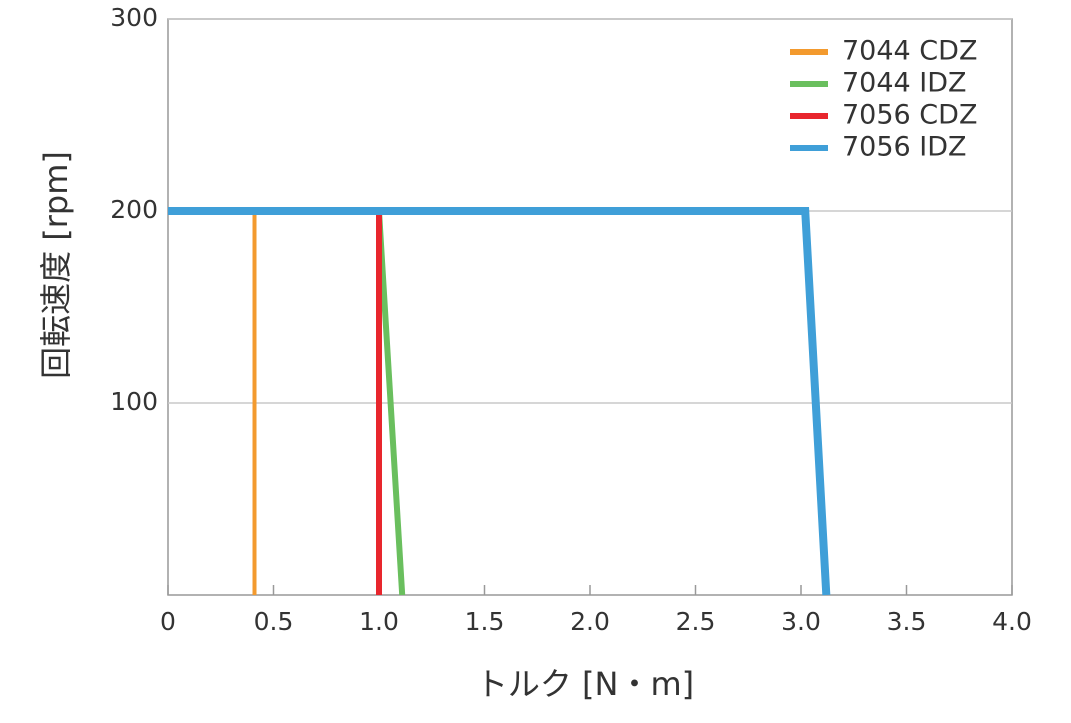  What do you see at coordinates (379, 621) in the screenshot?
I see `x-tick-label: 1.0` at bounding box center [379, 621].